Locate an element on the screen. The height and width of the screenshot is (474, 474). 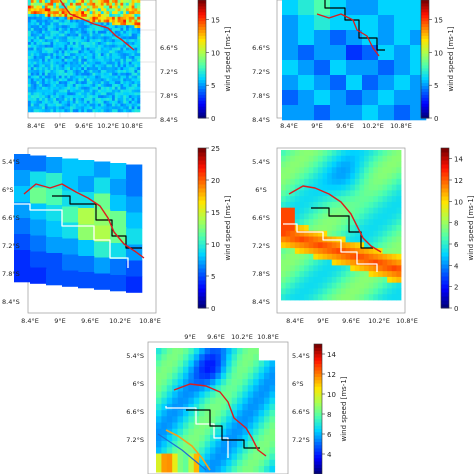
lon-tick-label: 9°E is located at coordinates (323, 321).